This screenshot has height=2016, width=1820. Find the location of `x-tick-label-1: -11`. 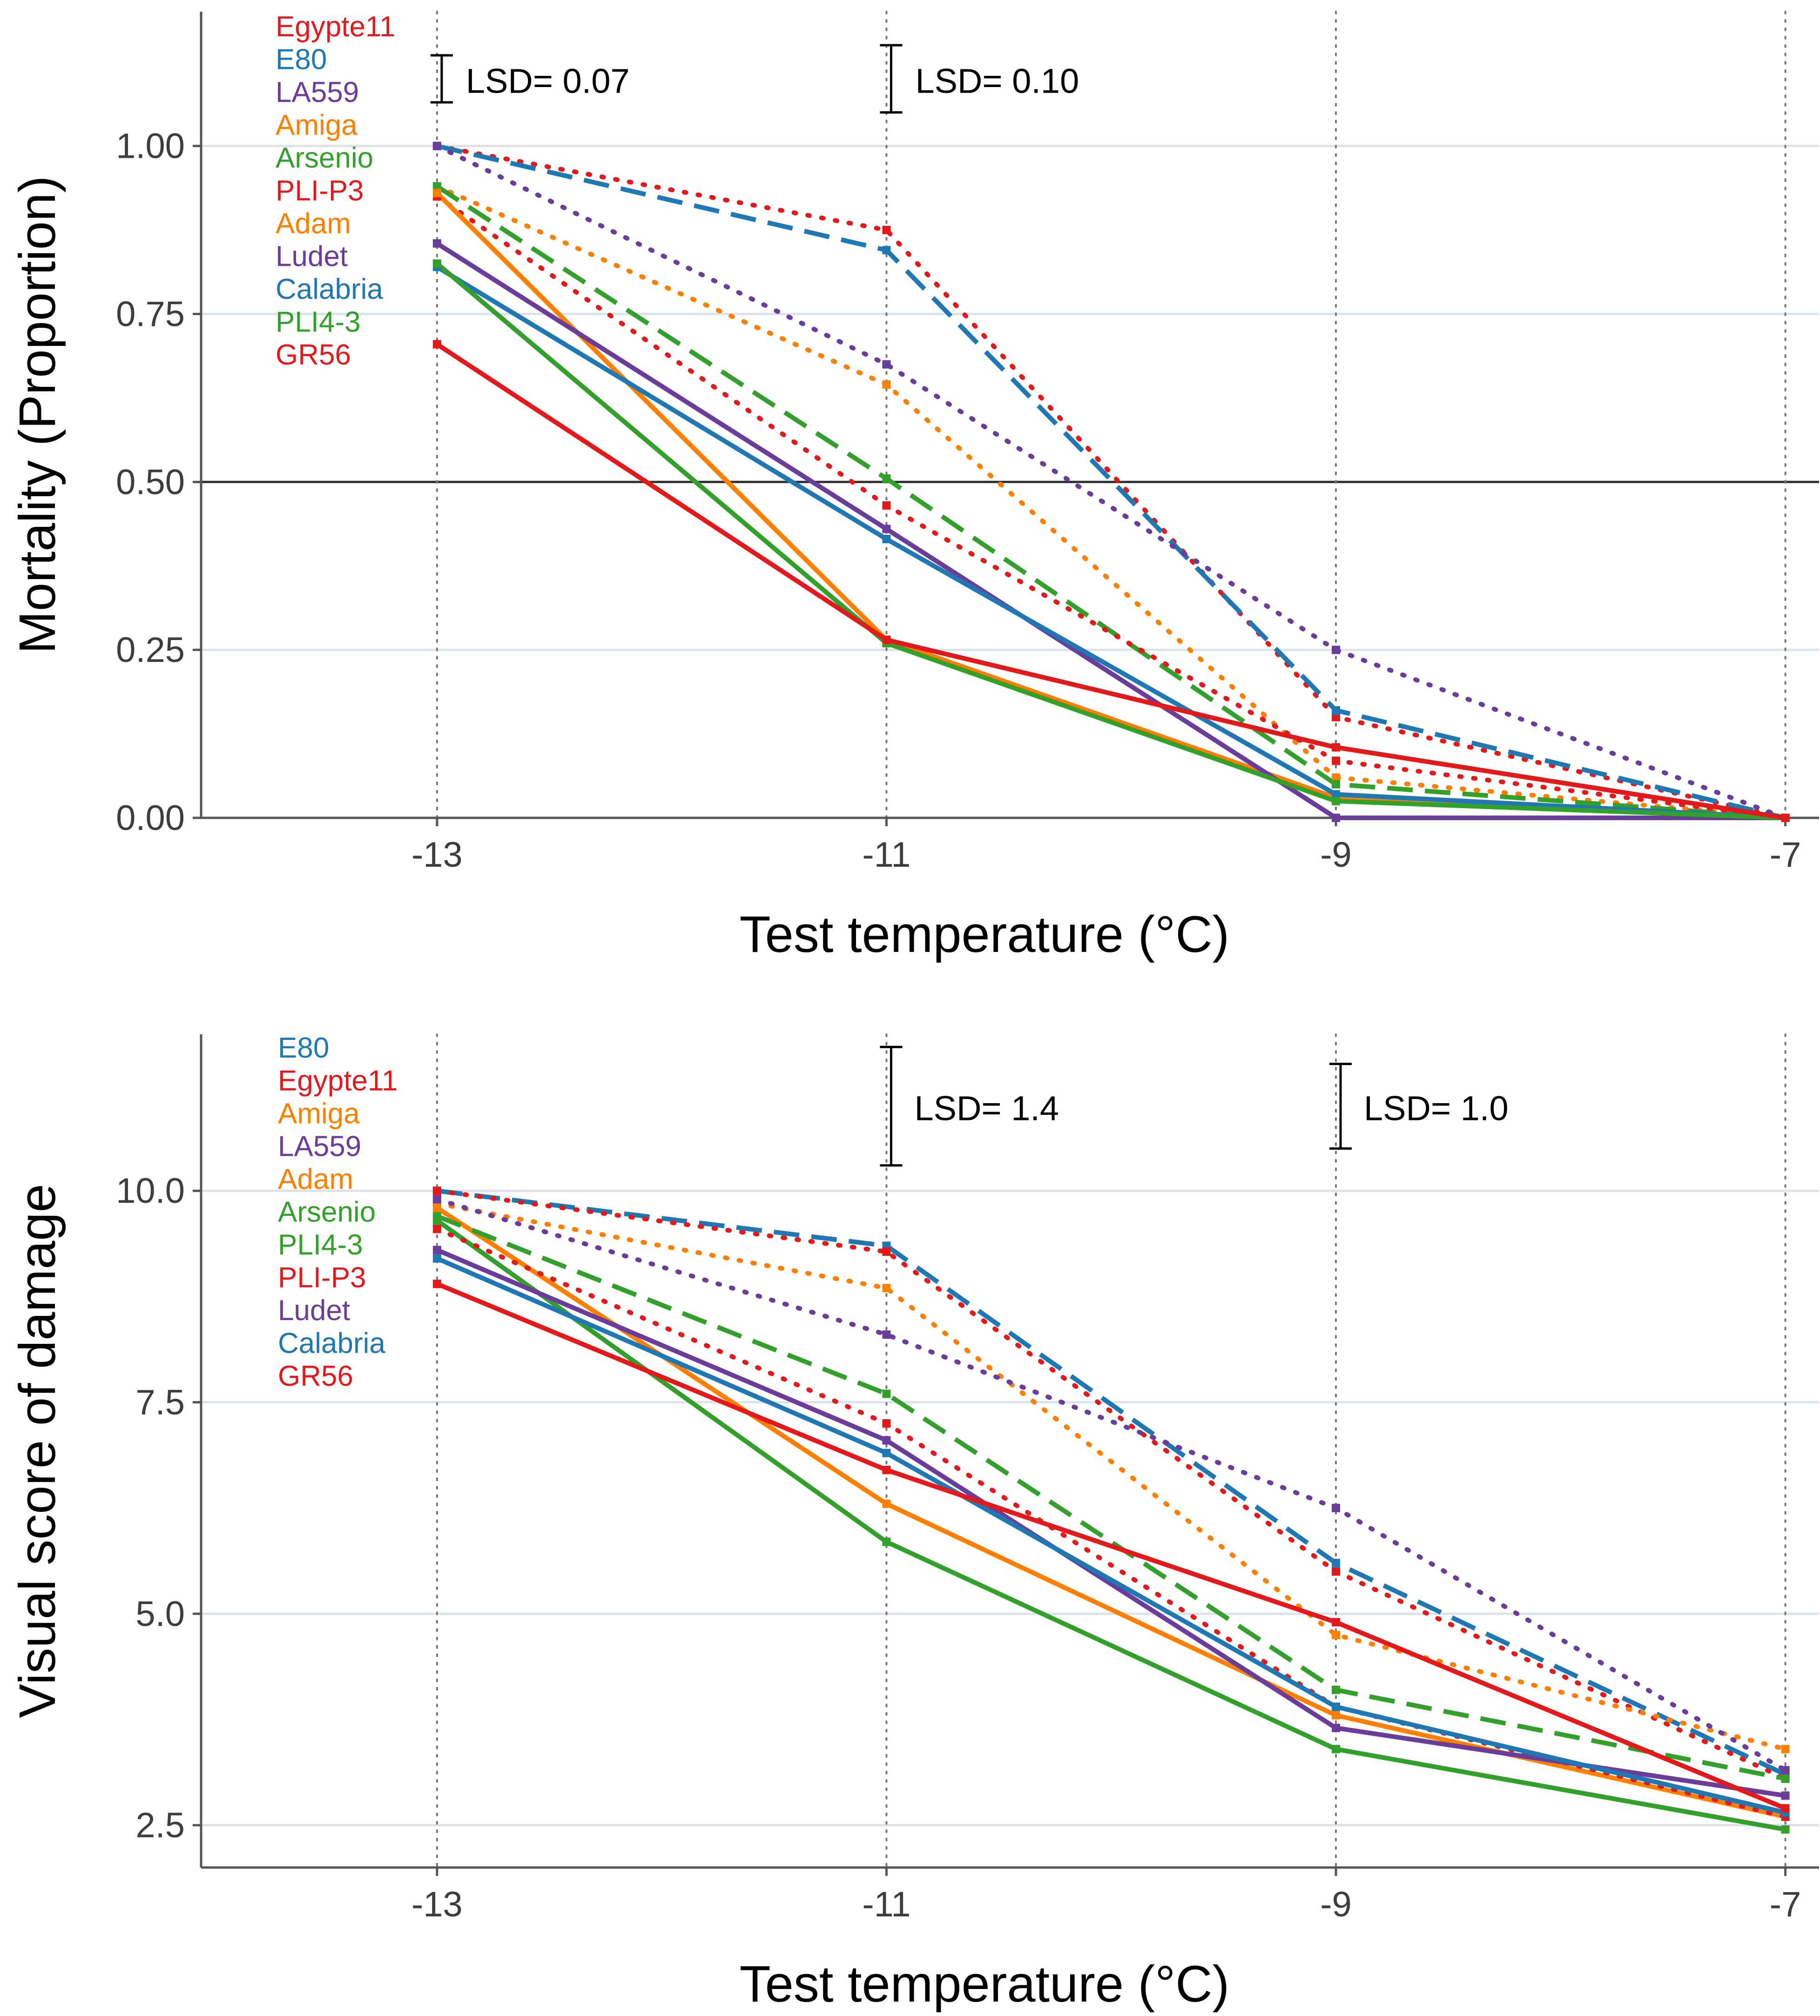

x-tick-label-1: -11 is located at coordinates (886, 855).